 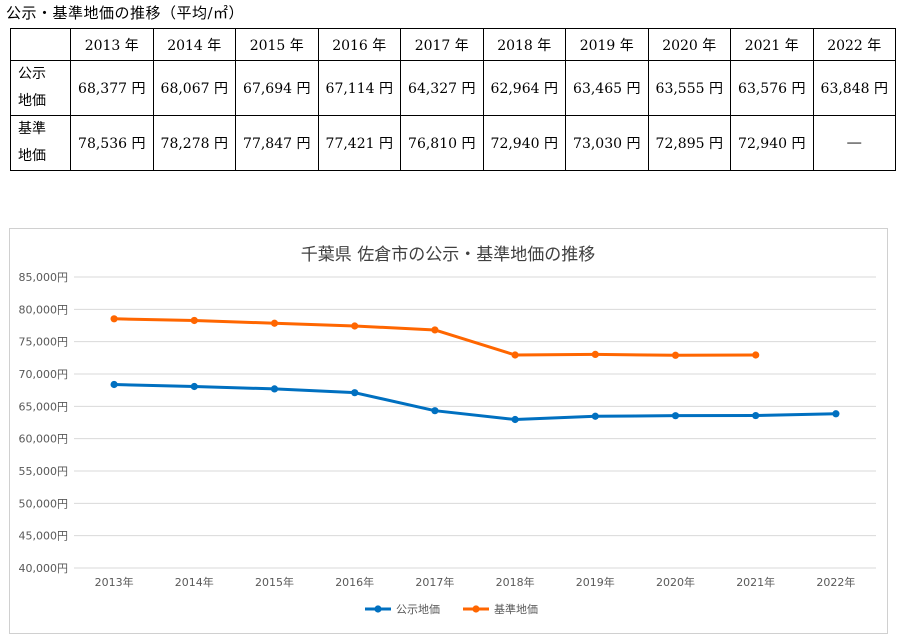 I want to click on price-cell: 63,848 円, so click(x=854, y=88).